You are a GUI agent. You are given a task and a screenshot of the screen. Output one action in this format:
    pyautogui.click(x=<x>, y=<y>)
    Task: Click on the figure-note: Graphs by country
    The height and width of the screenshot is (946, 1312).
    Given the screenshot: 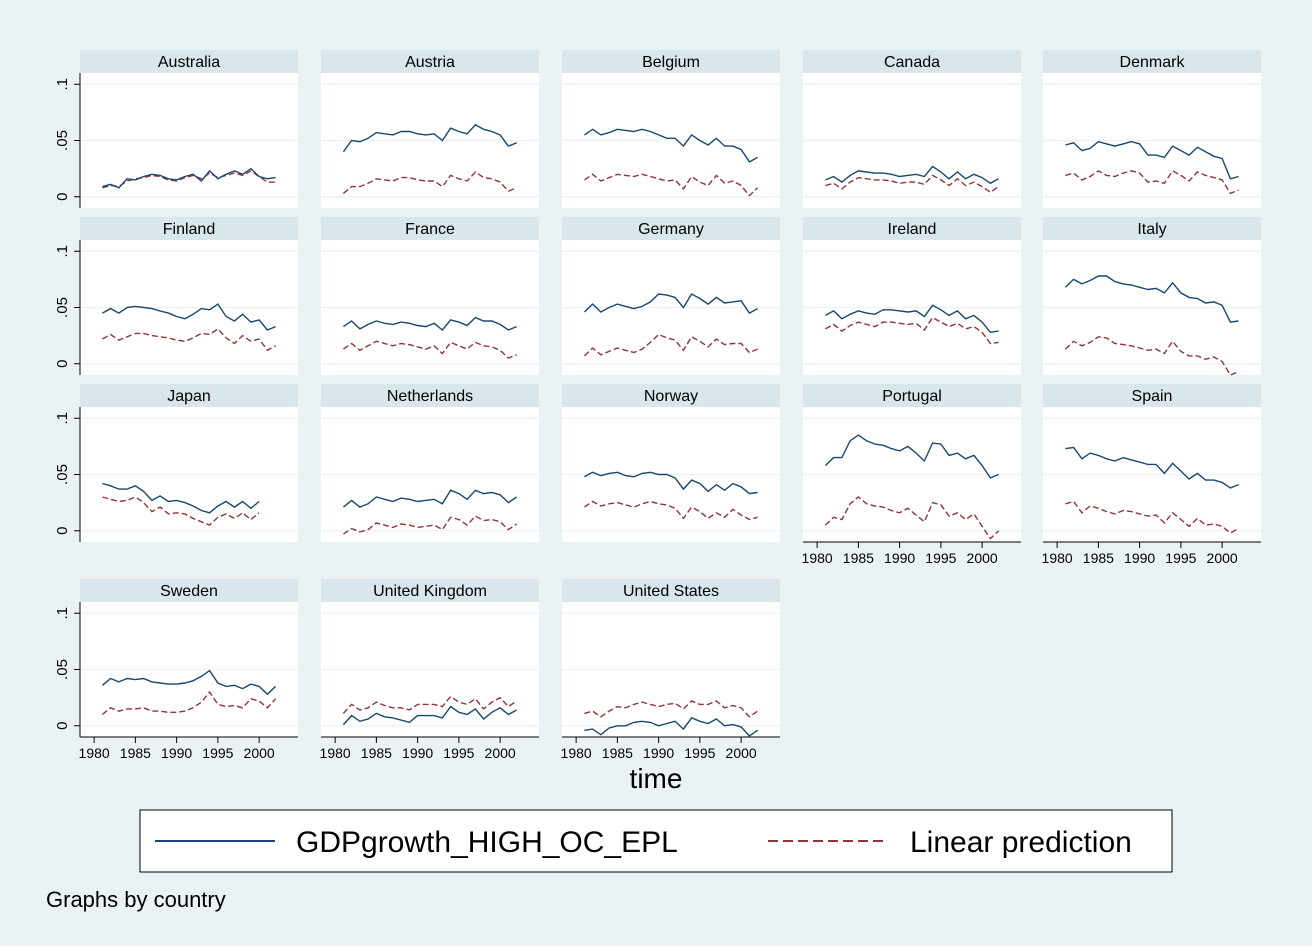 What is the action you would take?
    pyautogui.click(x=136, y=899)
    